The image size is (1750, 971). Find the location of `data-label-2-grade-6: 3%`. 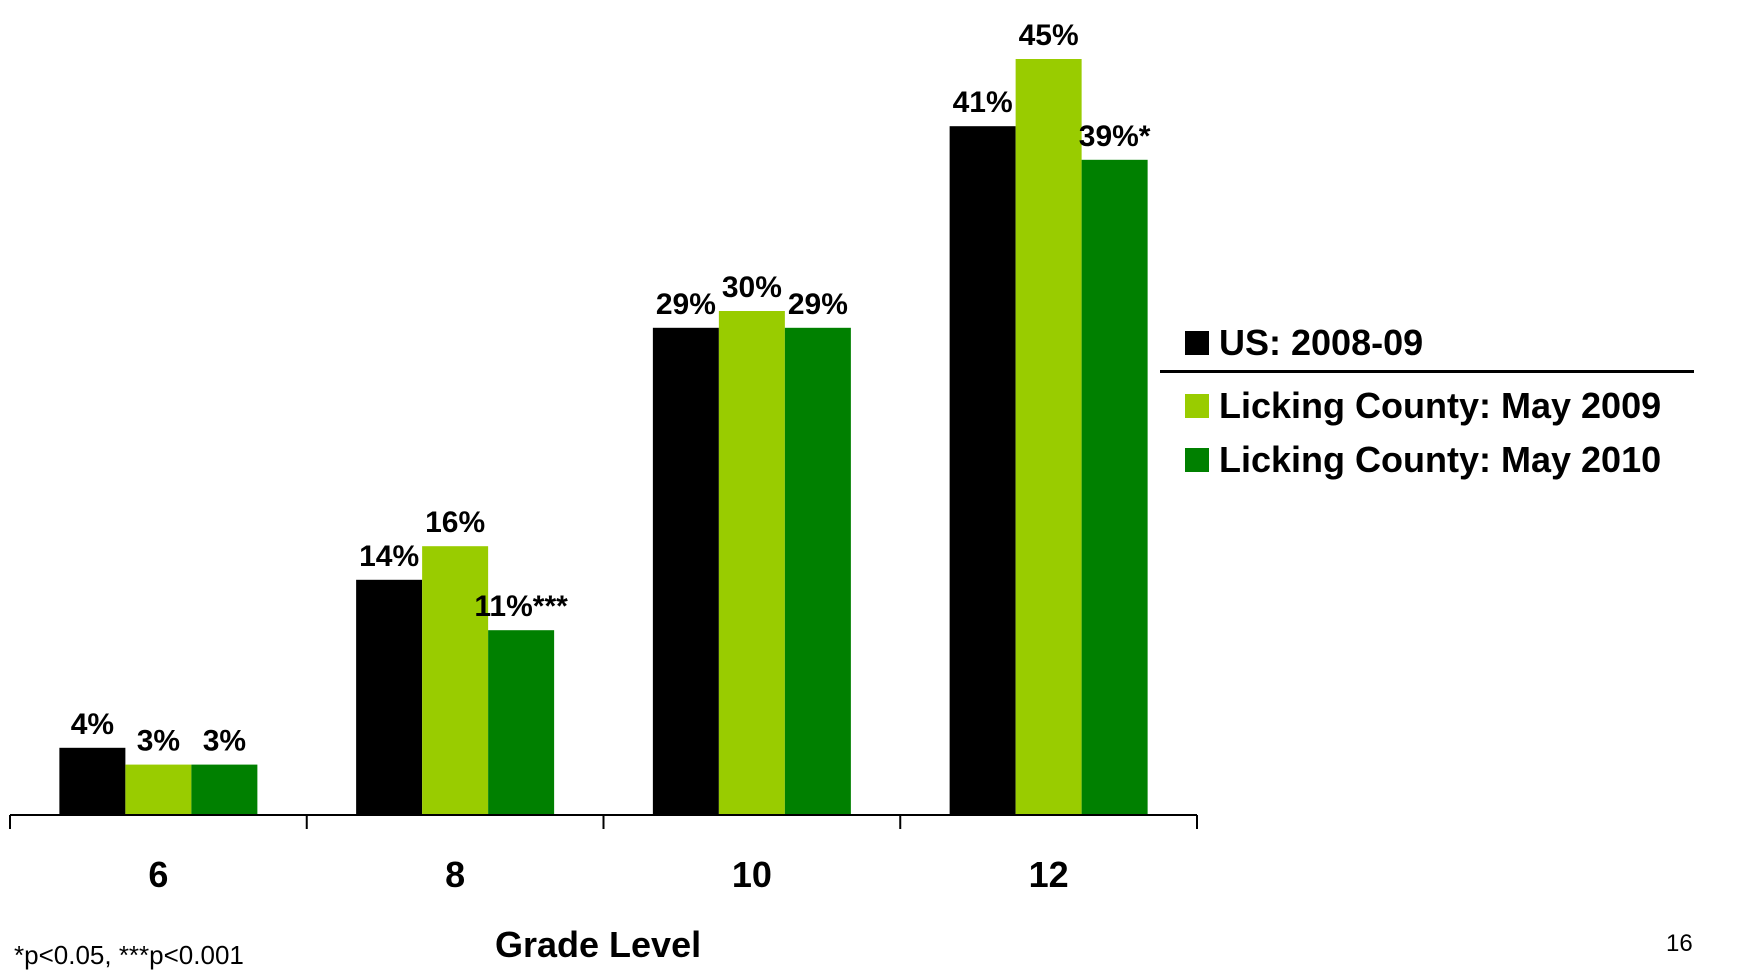

data-label-2-grade-6: 3% is located at coordinates (158, 741).